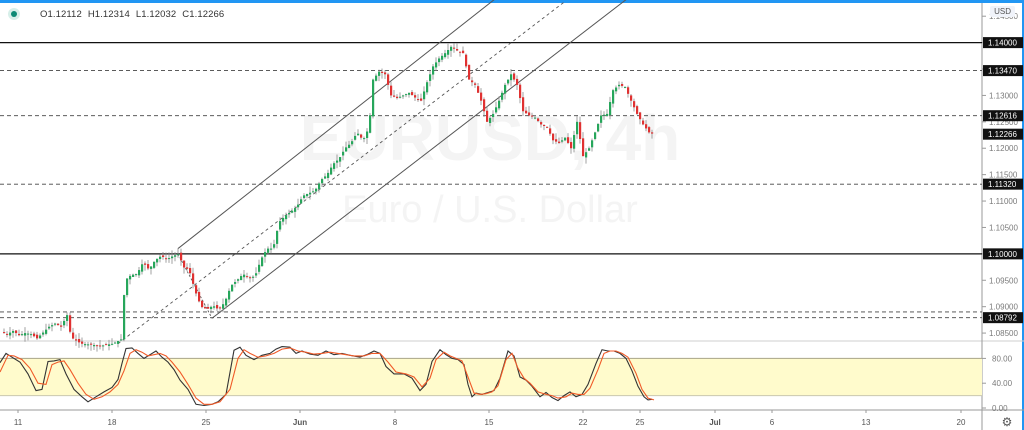 This screenshot has height=430, width=1024. What do you see at coordinates (489, 422) in the screenshot?
I see `time-tick-label: 15` at bounding box center [489, 422].